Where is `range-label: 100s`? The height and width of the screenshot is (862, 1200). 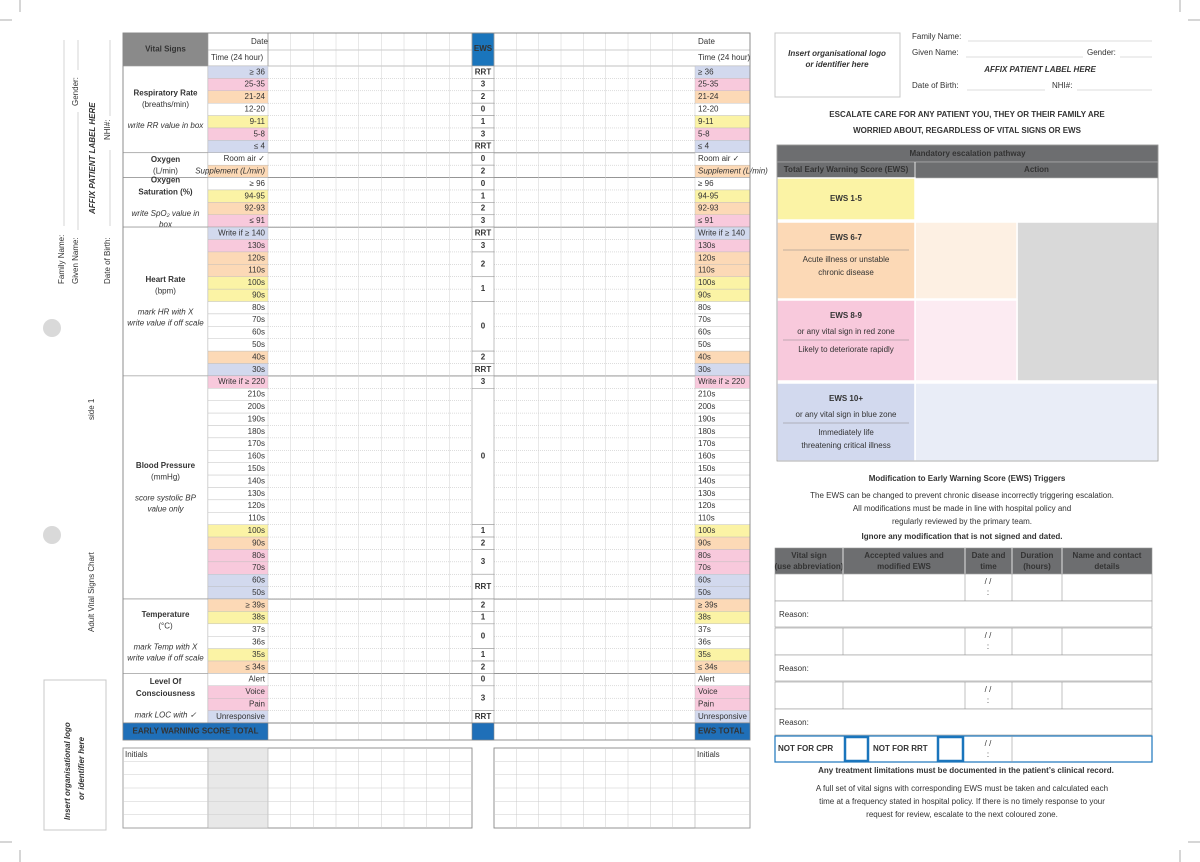 range-label: 100s is located at coordinates (706, 530).